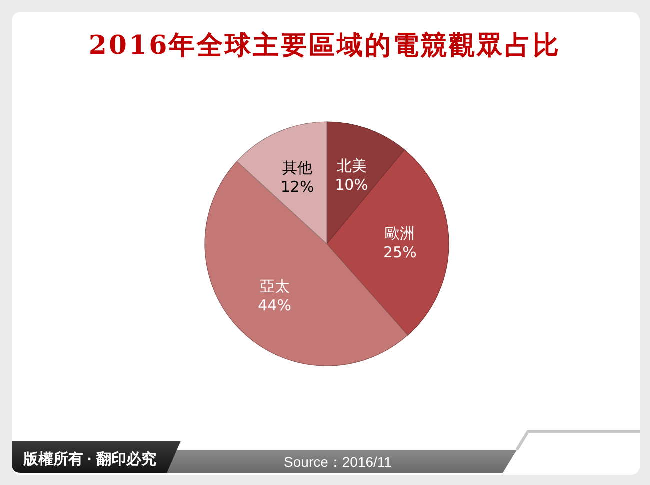 The width and height of the screenshot is (650, 485). I want to click on value-label: 44%, so click(275, 305).